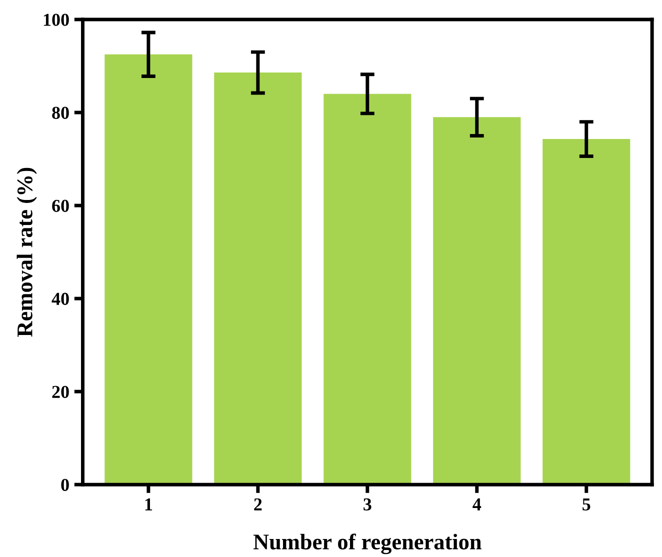 The width and height of the screenshot is (662, 557). Describe the element at coordinates (60, 392) in the screenshot. I see `y-tick-label: 20` at that location.